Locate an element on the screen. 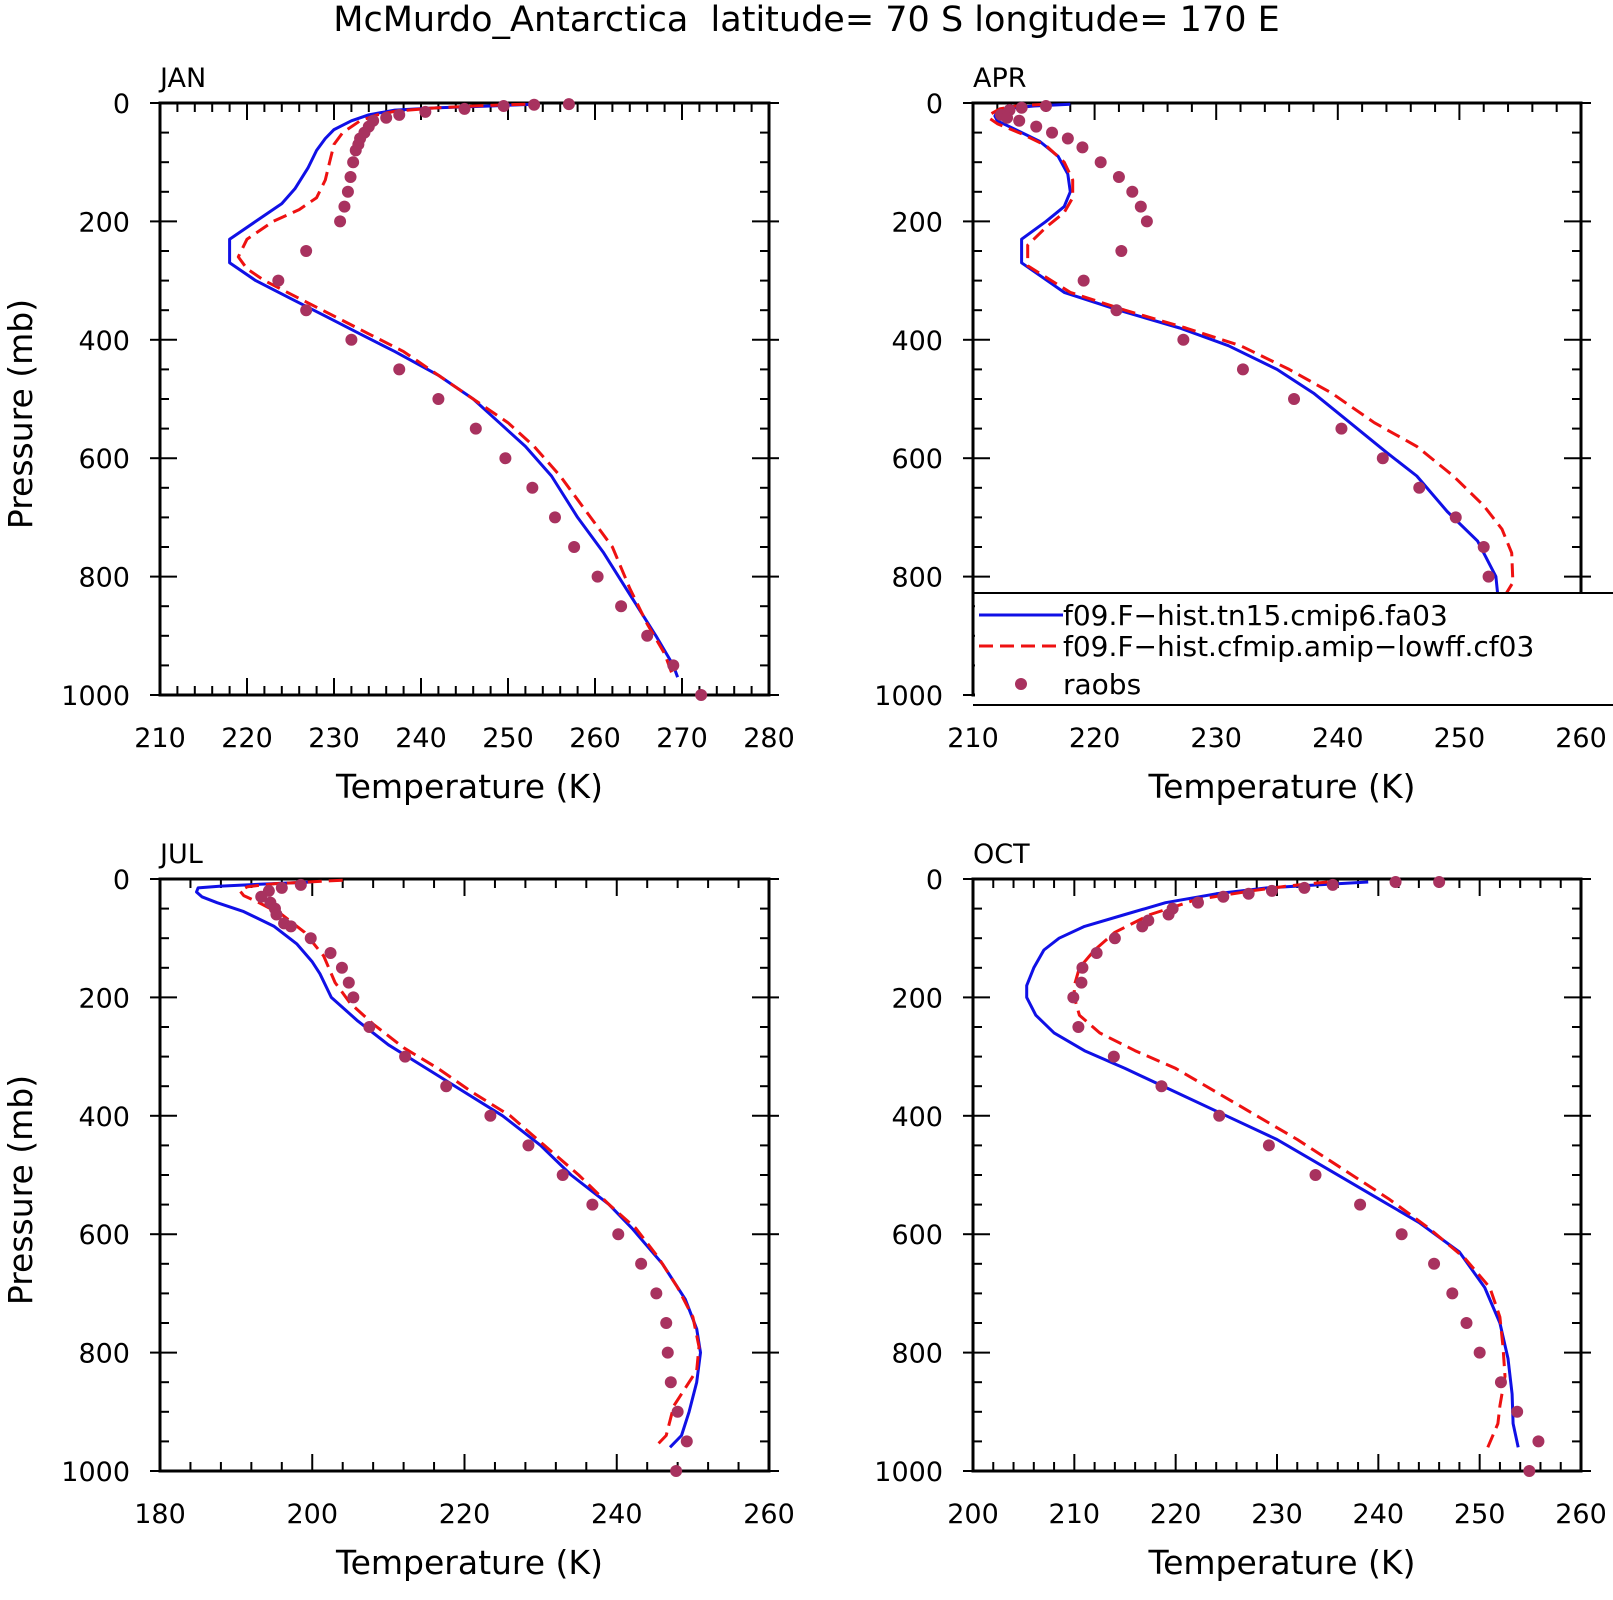 The image size is (1613, 1600). x-tick-label: 270 is located at coordinates (682, 738).